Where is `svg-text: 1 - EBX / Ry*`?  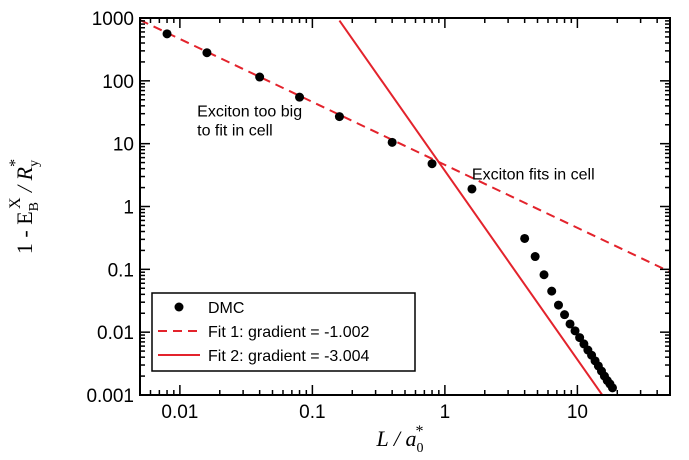 svg-text: 1 - EBX / Ry* is located at coordinates (24, 206).